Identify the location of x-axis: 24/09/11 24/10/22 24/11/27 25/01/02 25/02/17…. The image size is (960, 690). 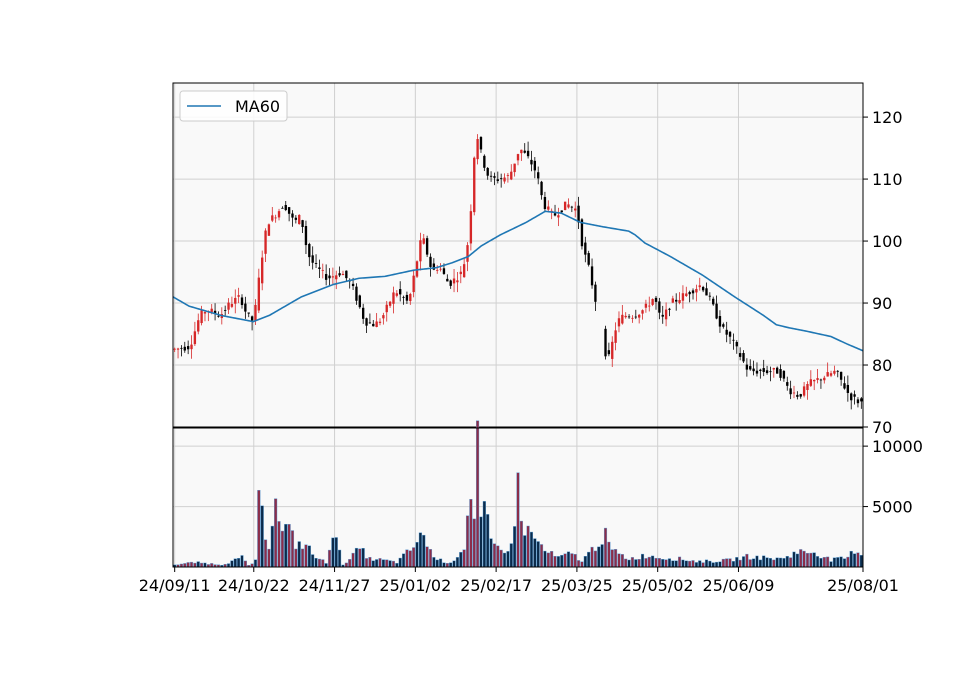
(519, 581).